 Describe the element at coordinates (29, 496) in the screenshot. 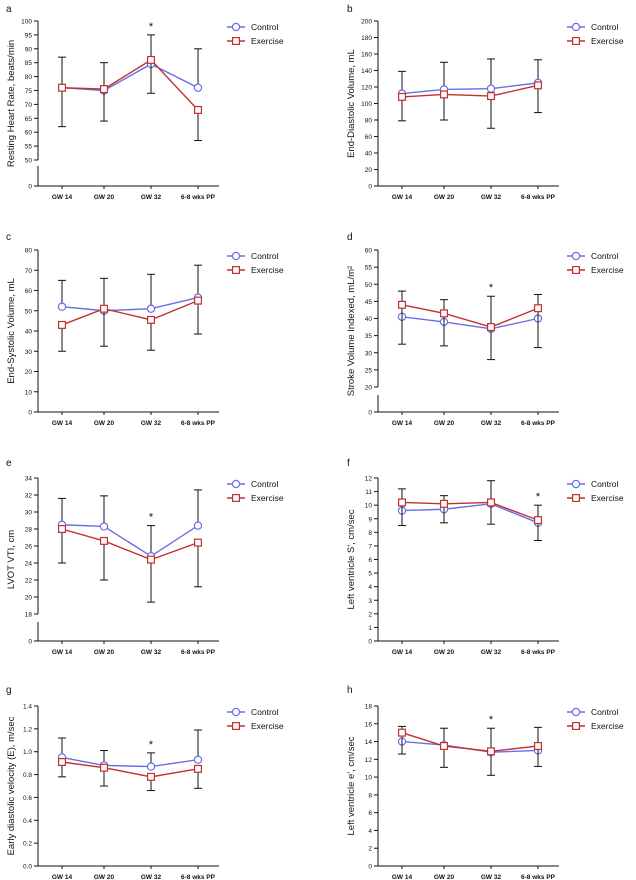

I see `y-tick-label: 32` at that location.